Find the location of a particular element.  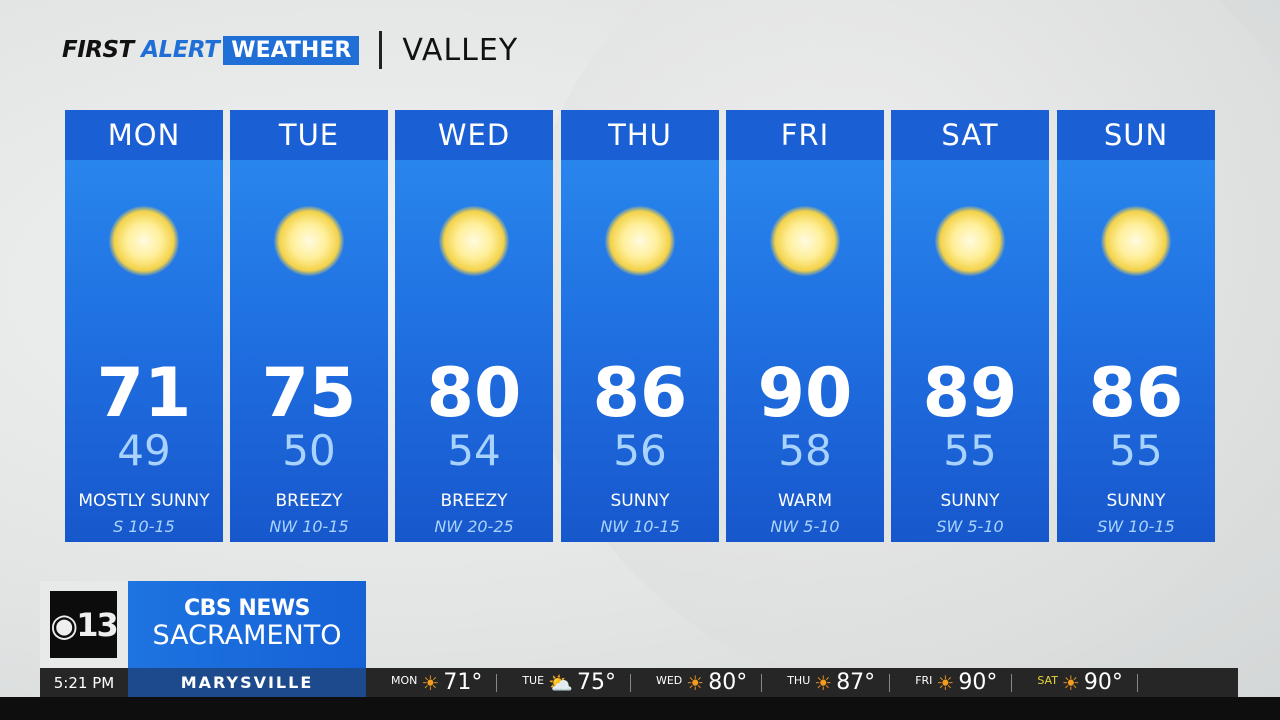

low-temp: 49 is located at coordinates (144, 450).